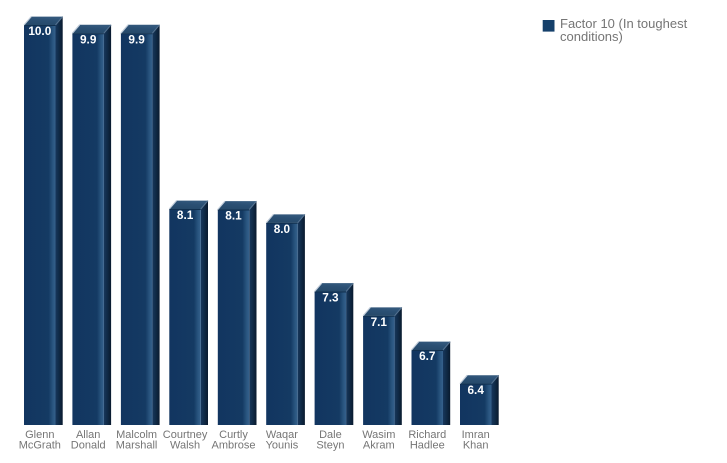  What do you see at coordinates (378, 435) in the screenshot?
I see `svg-text: Wasim` at bounding box center [378, 435].